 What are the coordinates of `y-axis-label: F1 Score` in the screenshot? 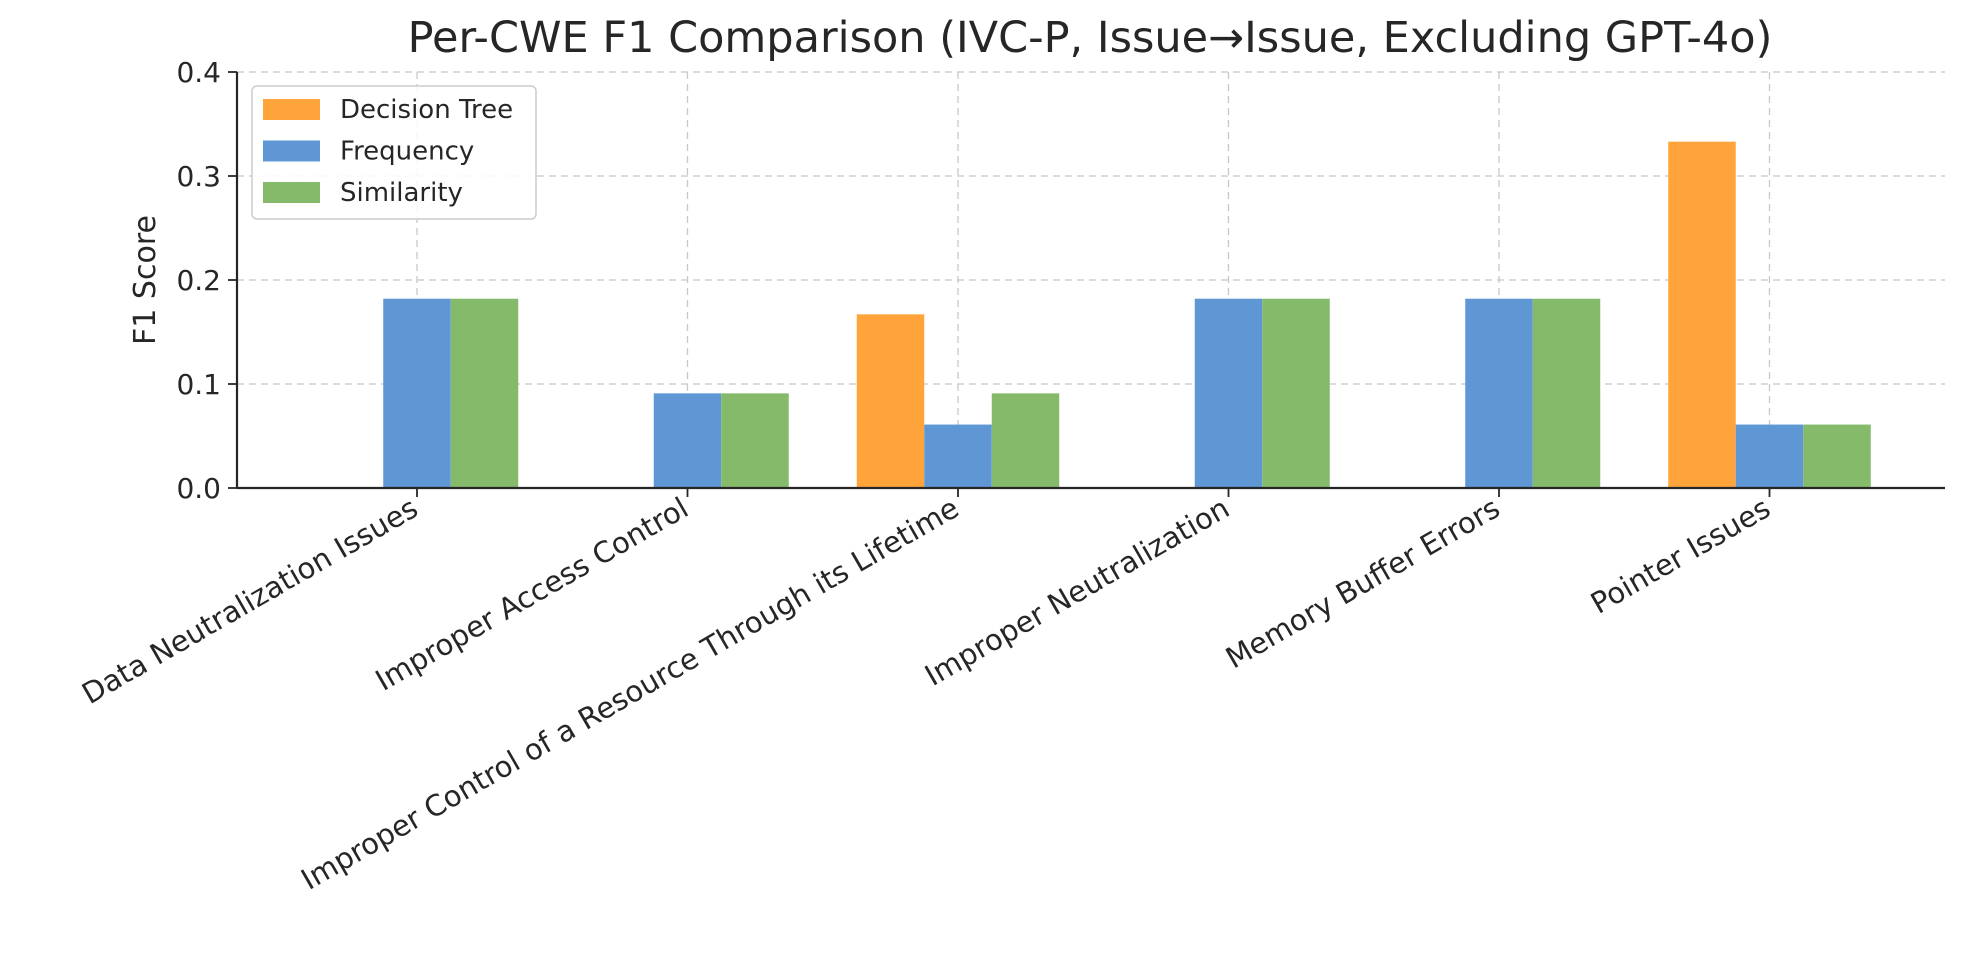 It's located at (145, 280).